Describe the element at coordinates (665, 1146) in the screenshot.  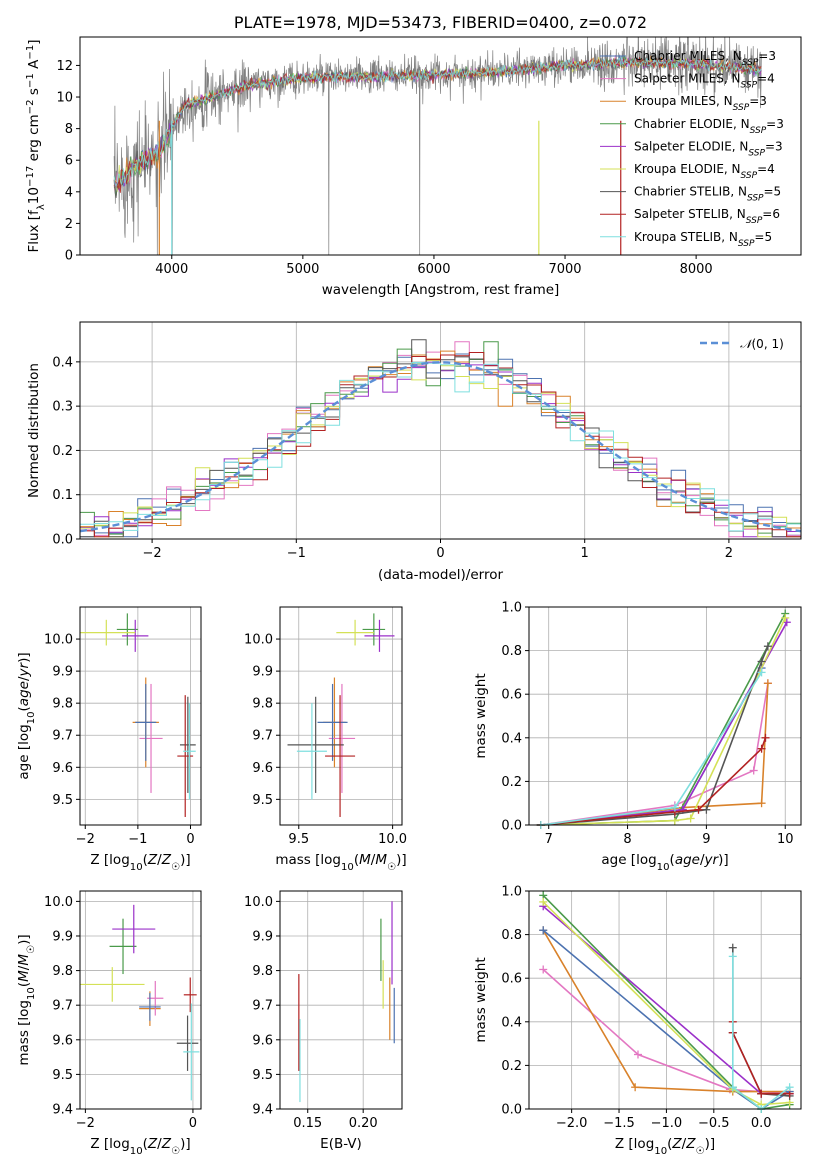
I see `x-axis-label: Z [log10(Z/Z☉)]` at that location.